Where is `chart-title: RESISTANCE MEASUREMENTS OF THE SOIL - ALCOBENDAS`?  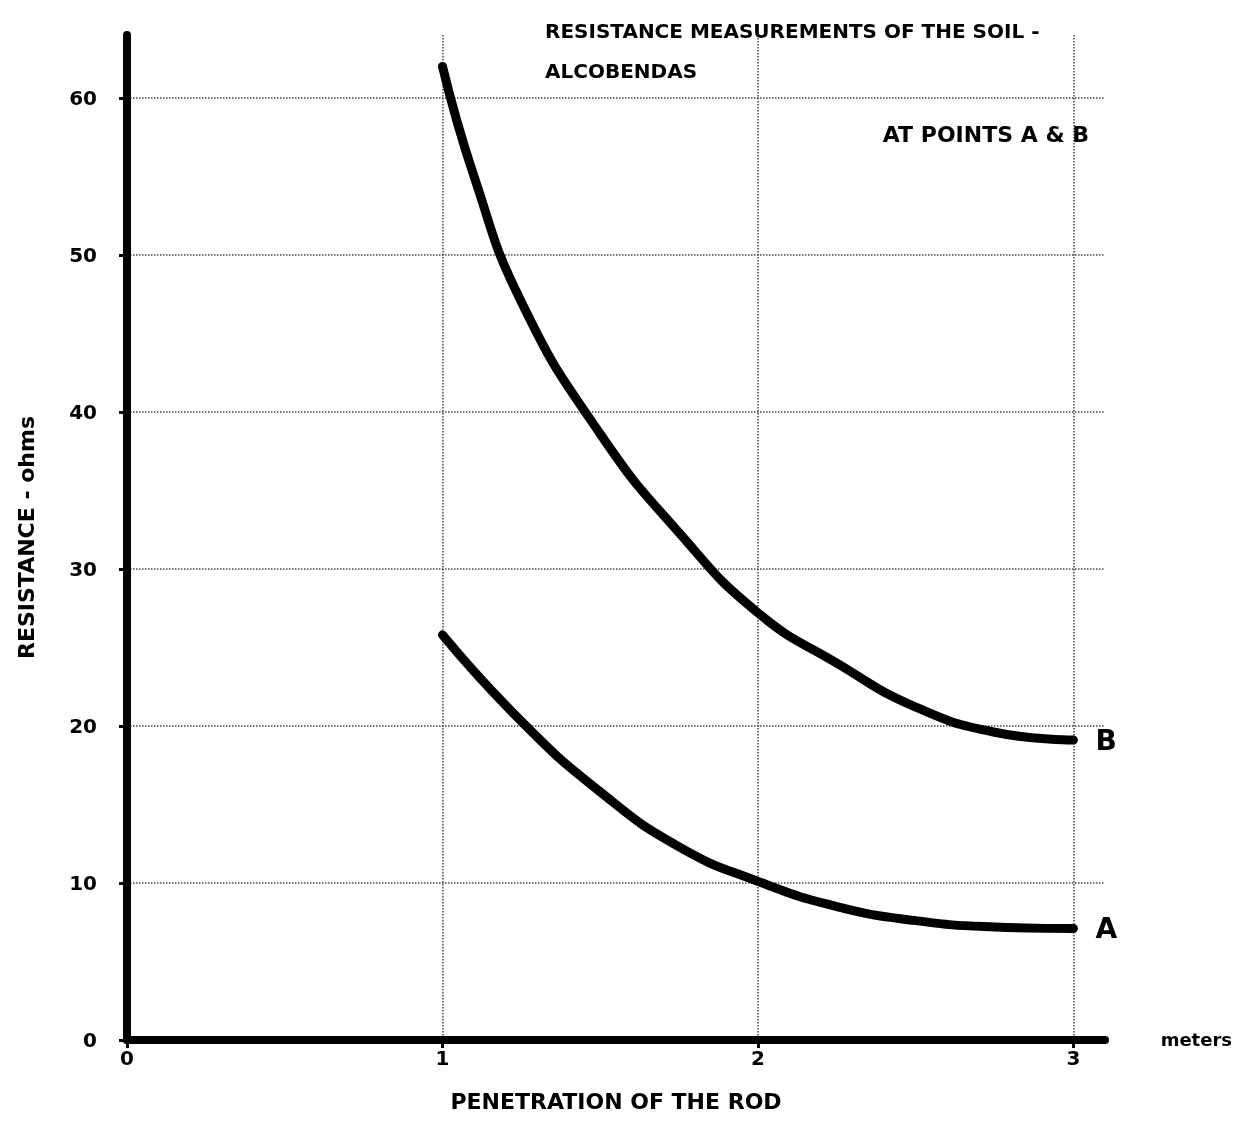 chart-title: RESISTANCE MEASUREMENTS OF THE SOIL - ALCOBENDAS is located at coordinates (796, 51).